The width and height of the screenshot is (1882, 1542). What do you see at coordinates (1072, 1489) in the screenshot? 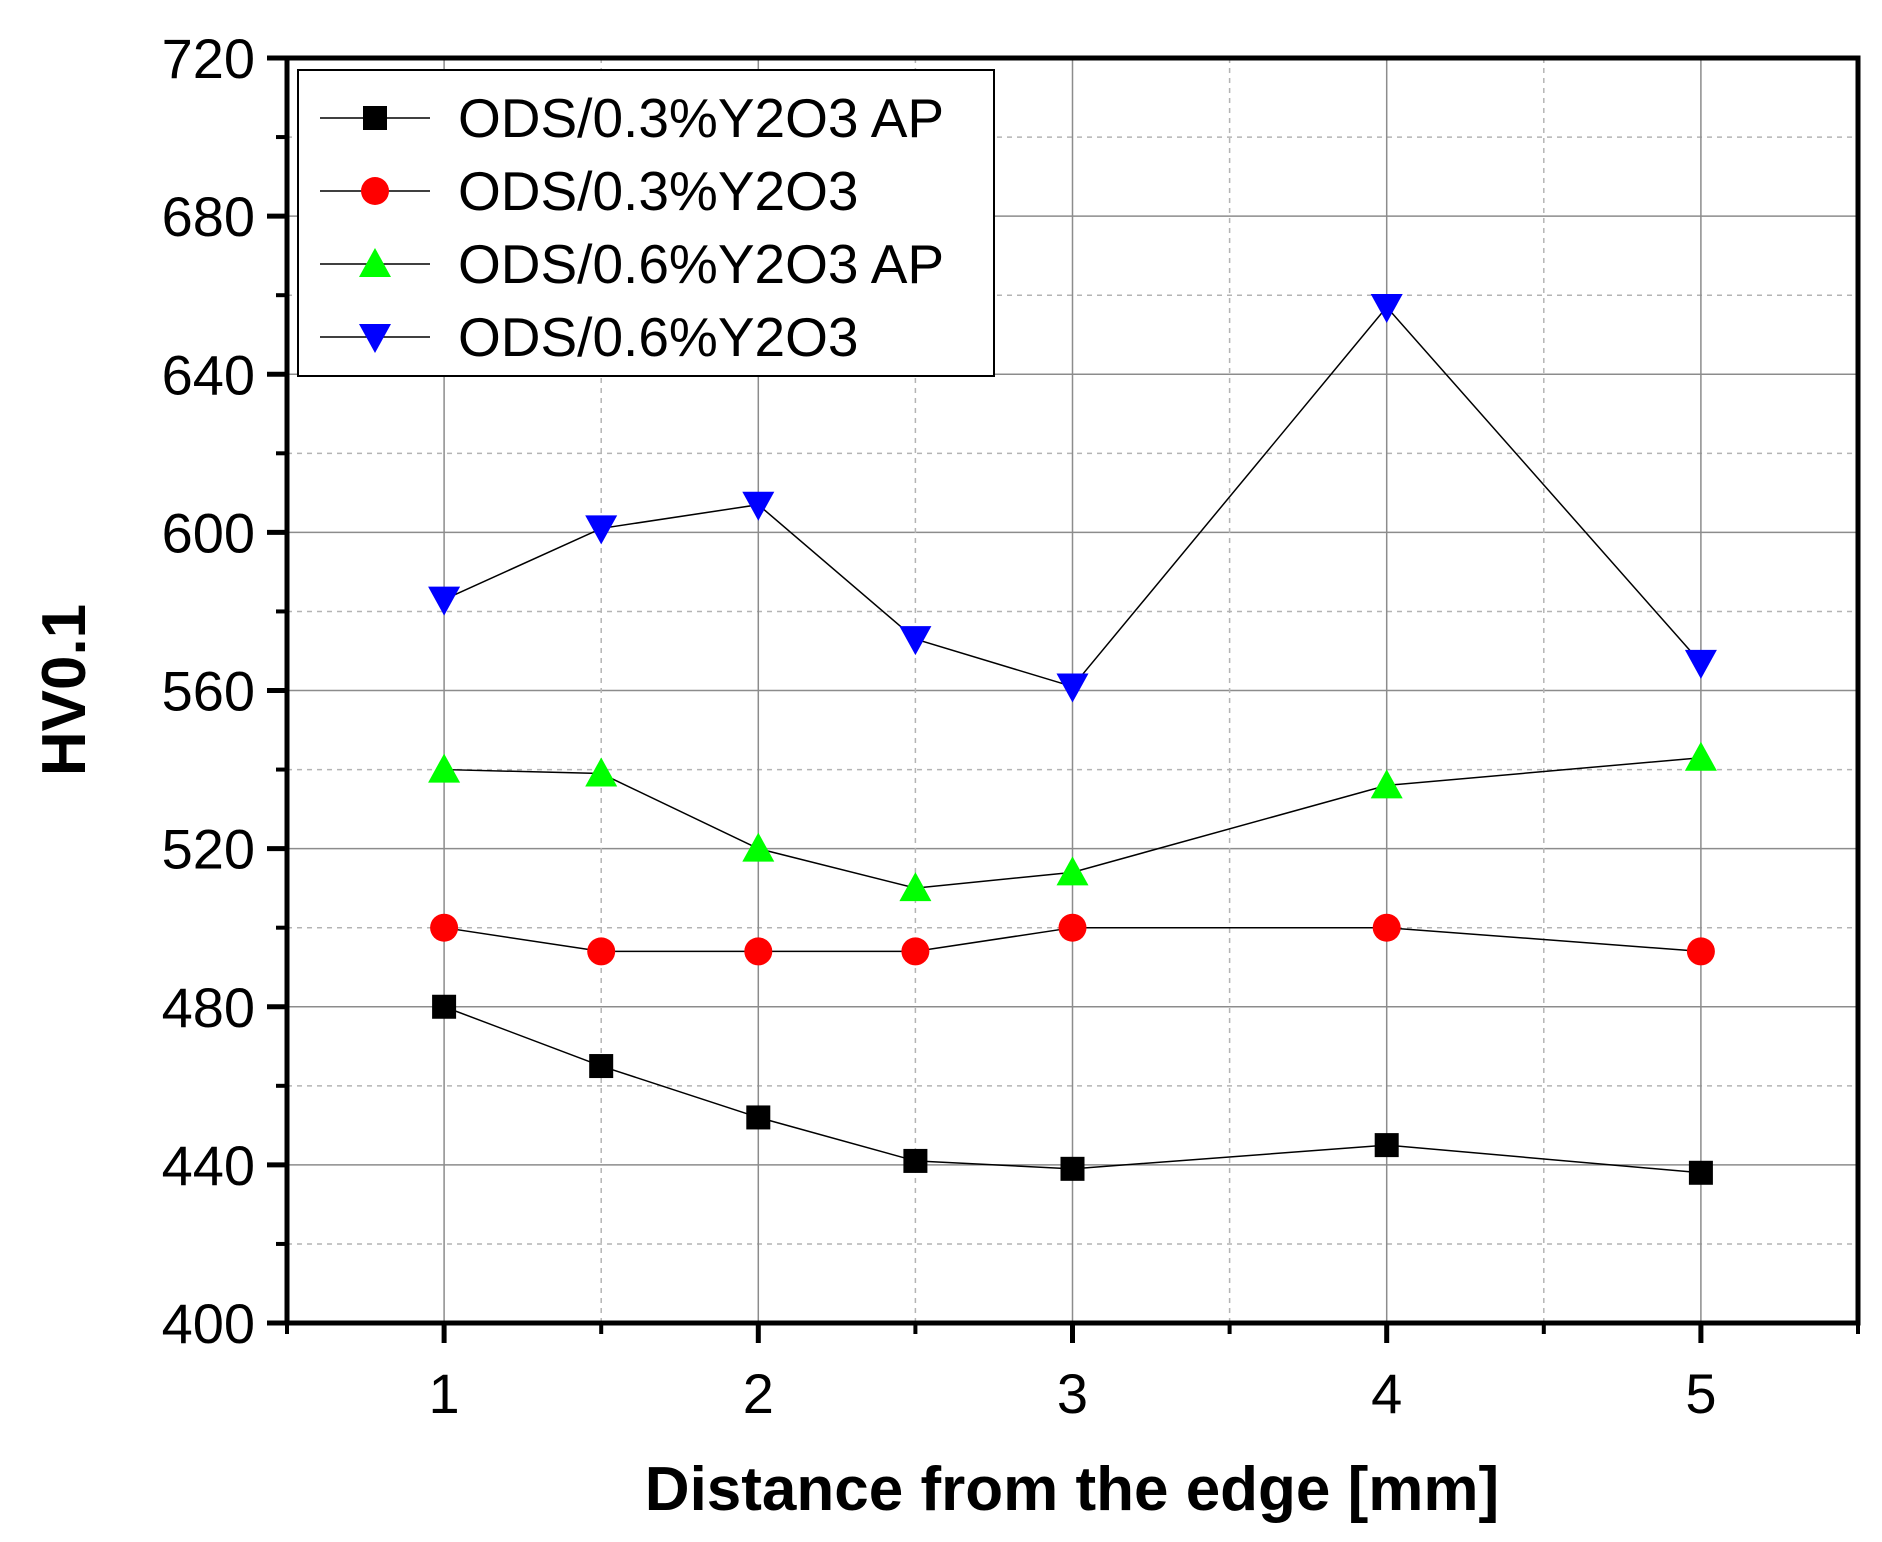
I see `x-axis-title: Distance from the edge [mm]` at bounding box center [1072, 1489].